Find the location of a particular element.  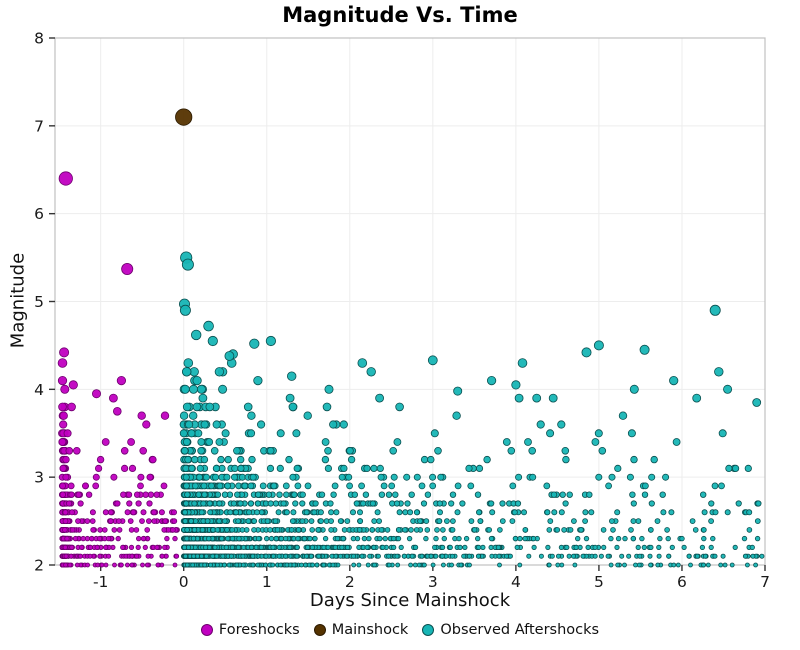

legend-label-mainshock: Mainshock is located at coordinates (370, 630).